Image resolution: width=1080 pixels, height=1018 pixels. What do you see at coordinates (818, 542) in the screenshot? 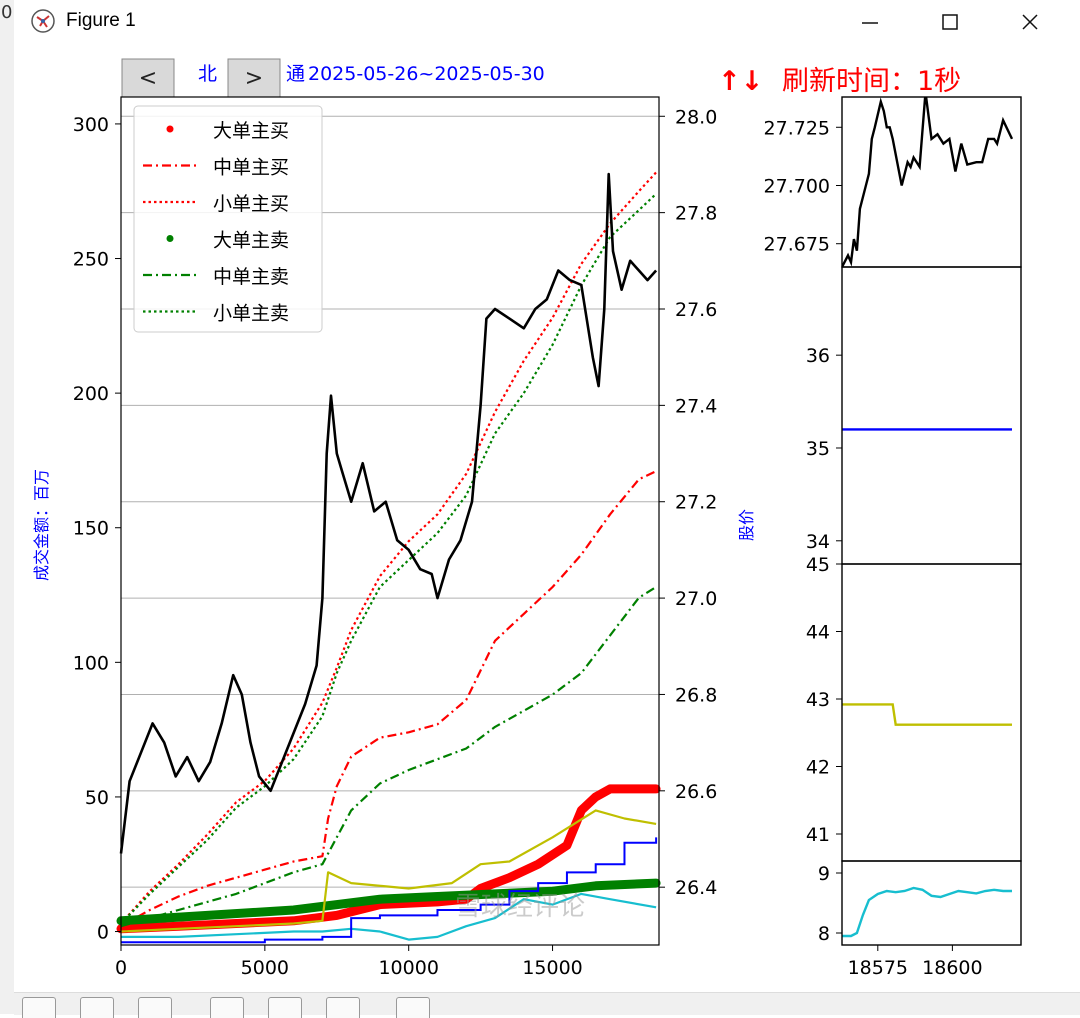
I see `small-y-tick-label-2-0: 34` at bounding box center [818, 542].